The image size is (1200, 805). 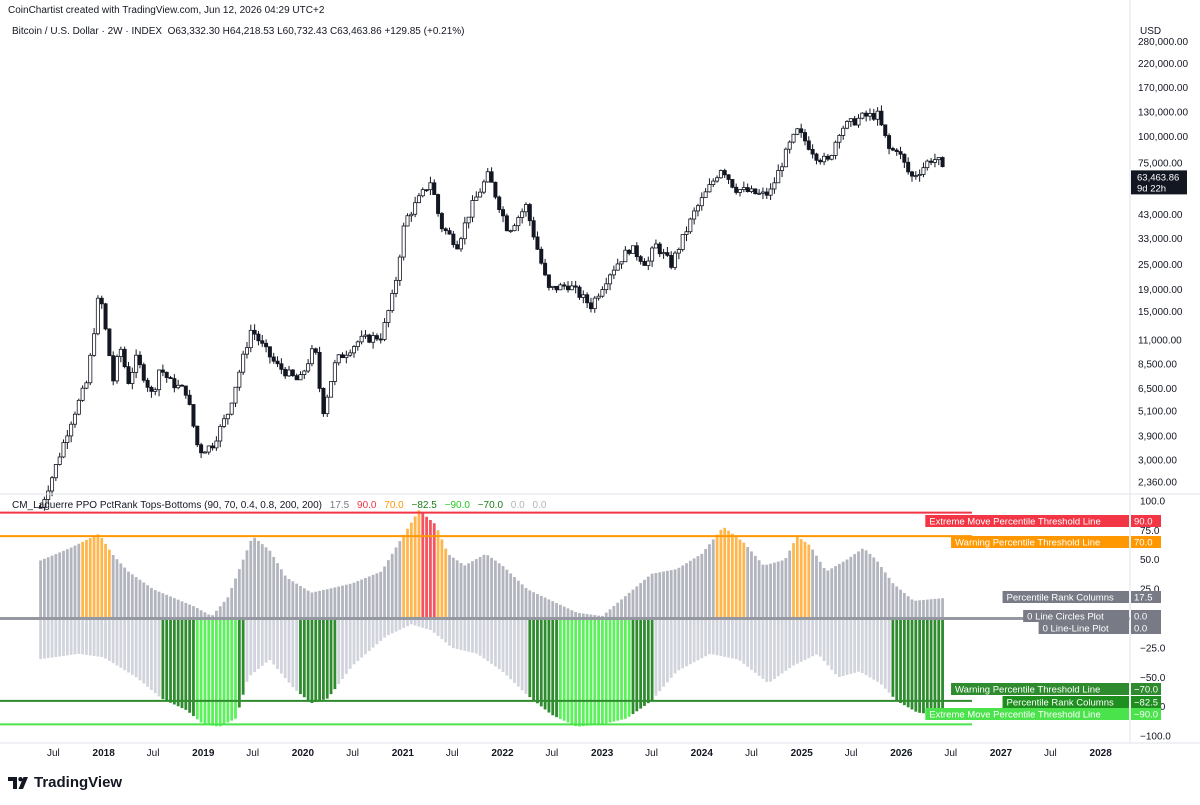 What do you see at coordinates (1160, 163) in the screenshot?
I see `price-axis-tick: 75,000.00` at bounding box center [1160, 163].